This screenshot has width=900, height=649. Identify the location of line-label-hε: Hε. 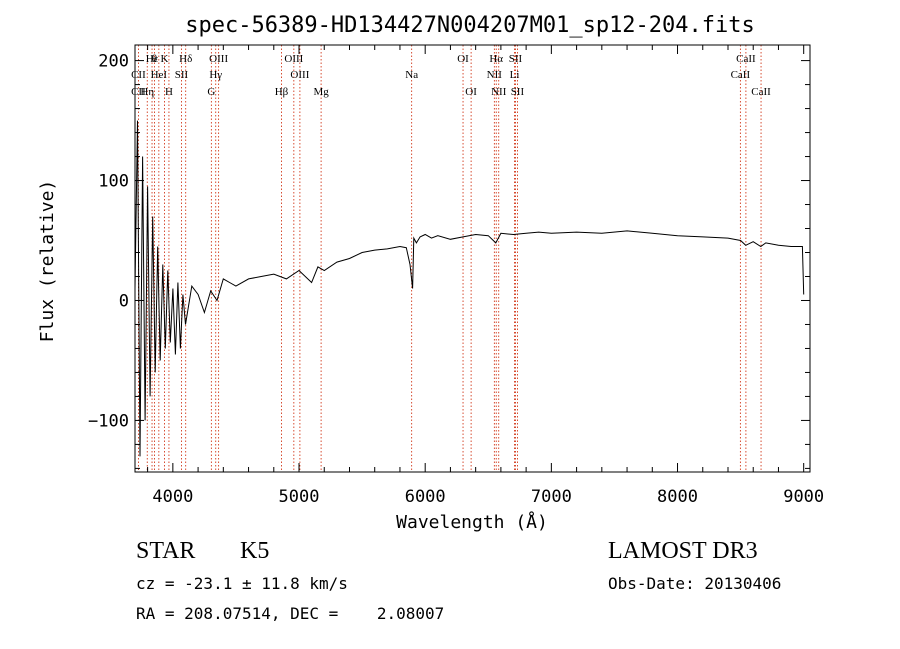
(152, 59).